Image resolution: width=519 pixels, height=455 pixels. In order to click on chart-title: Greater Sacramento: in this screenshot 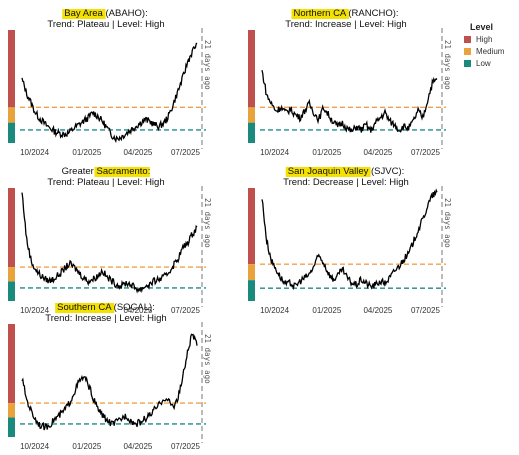, I will do `click(106, 171)`.